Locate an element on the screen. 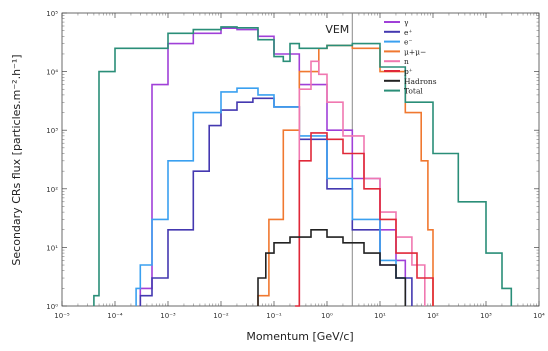  y-tick-labels: 10⁰ 10¹ 10² 10³ 10⁴ 10⁵ is located at coordinates (52, 160).